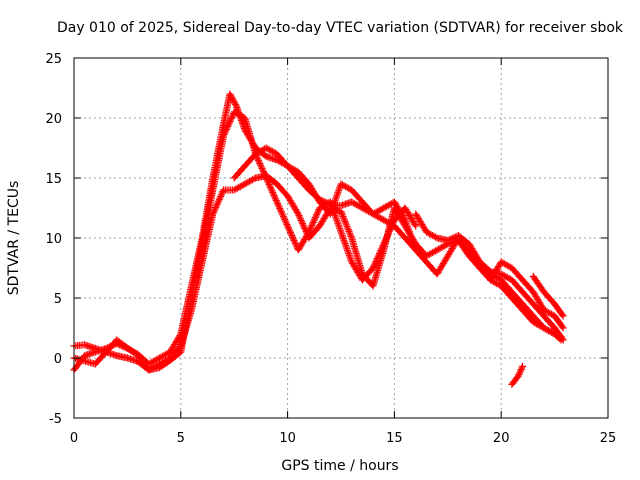 The image size is (640, 480). What do you see at coordinates (55, 419) in the screenshot?
I see `y-tick-label: -5` at bounding box center [55, 419].